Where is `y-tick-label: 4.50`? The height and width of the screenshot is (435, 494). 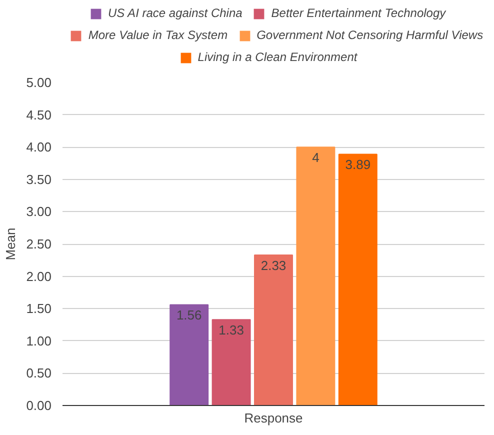
y-tick-label: 4.50 is located at coordinates (39, 114).